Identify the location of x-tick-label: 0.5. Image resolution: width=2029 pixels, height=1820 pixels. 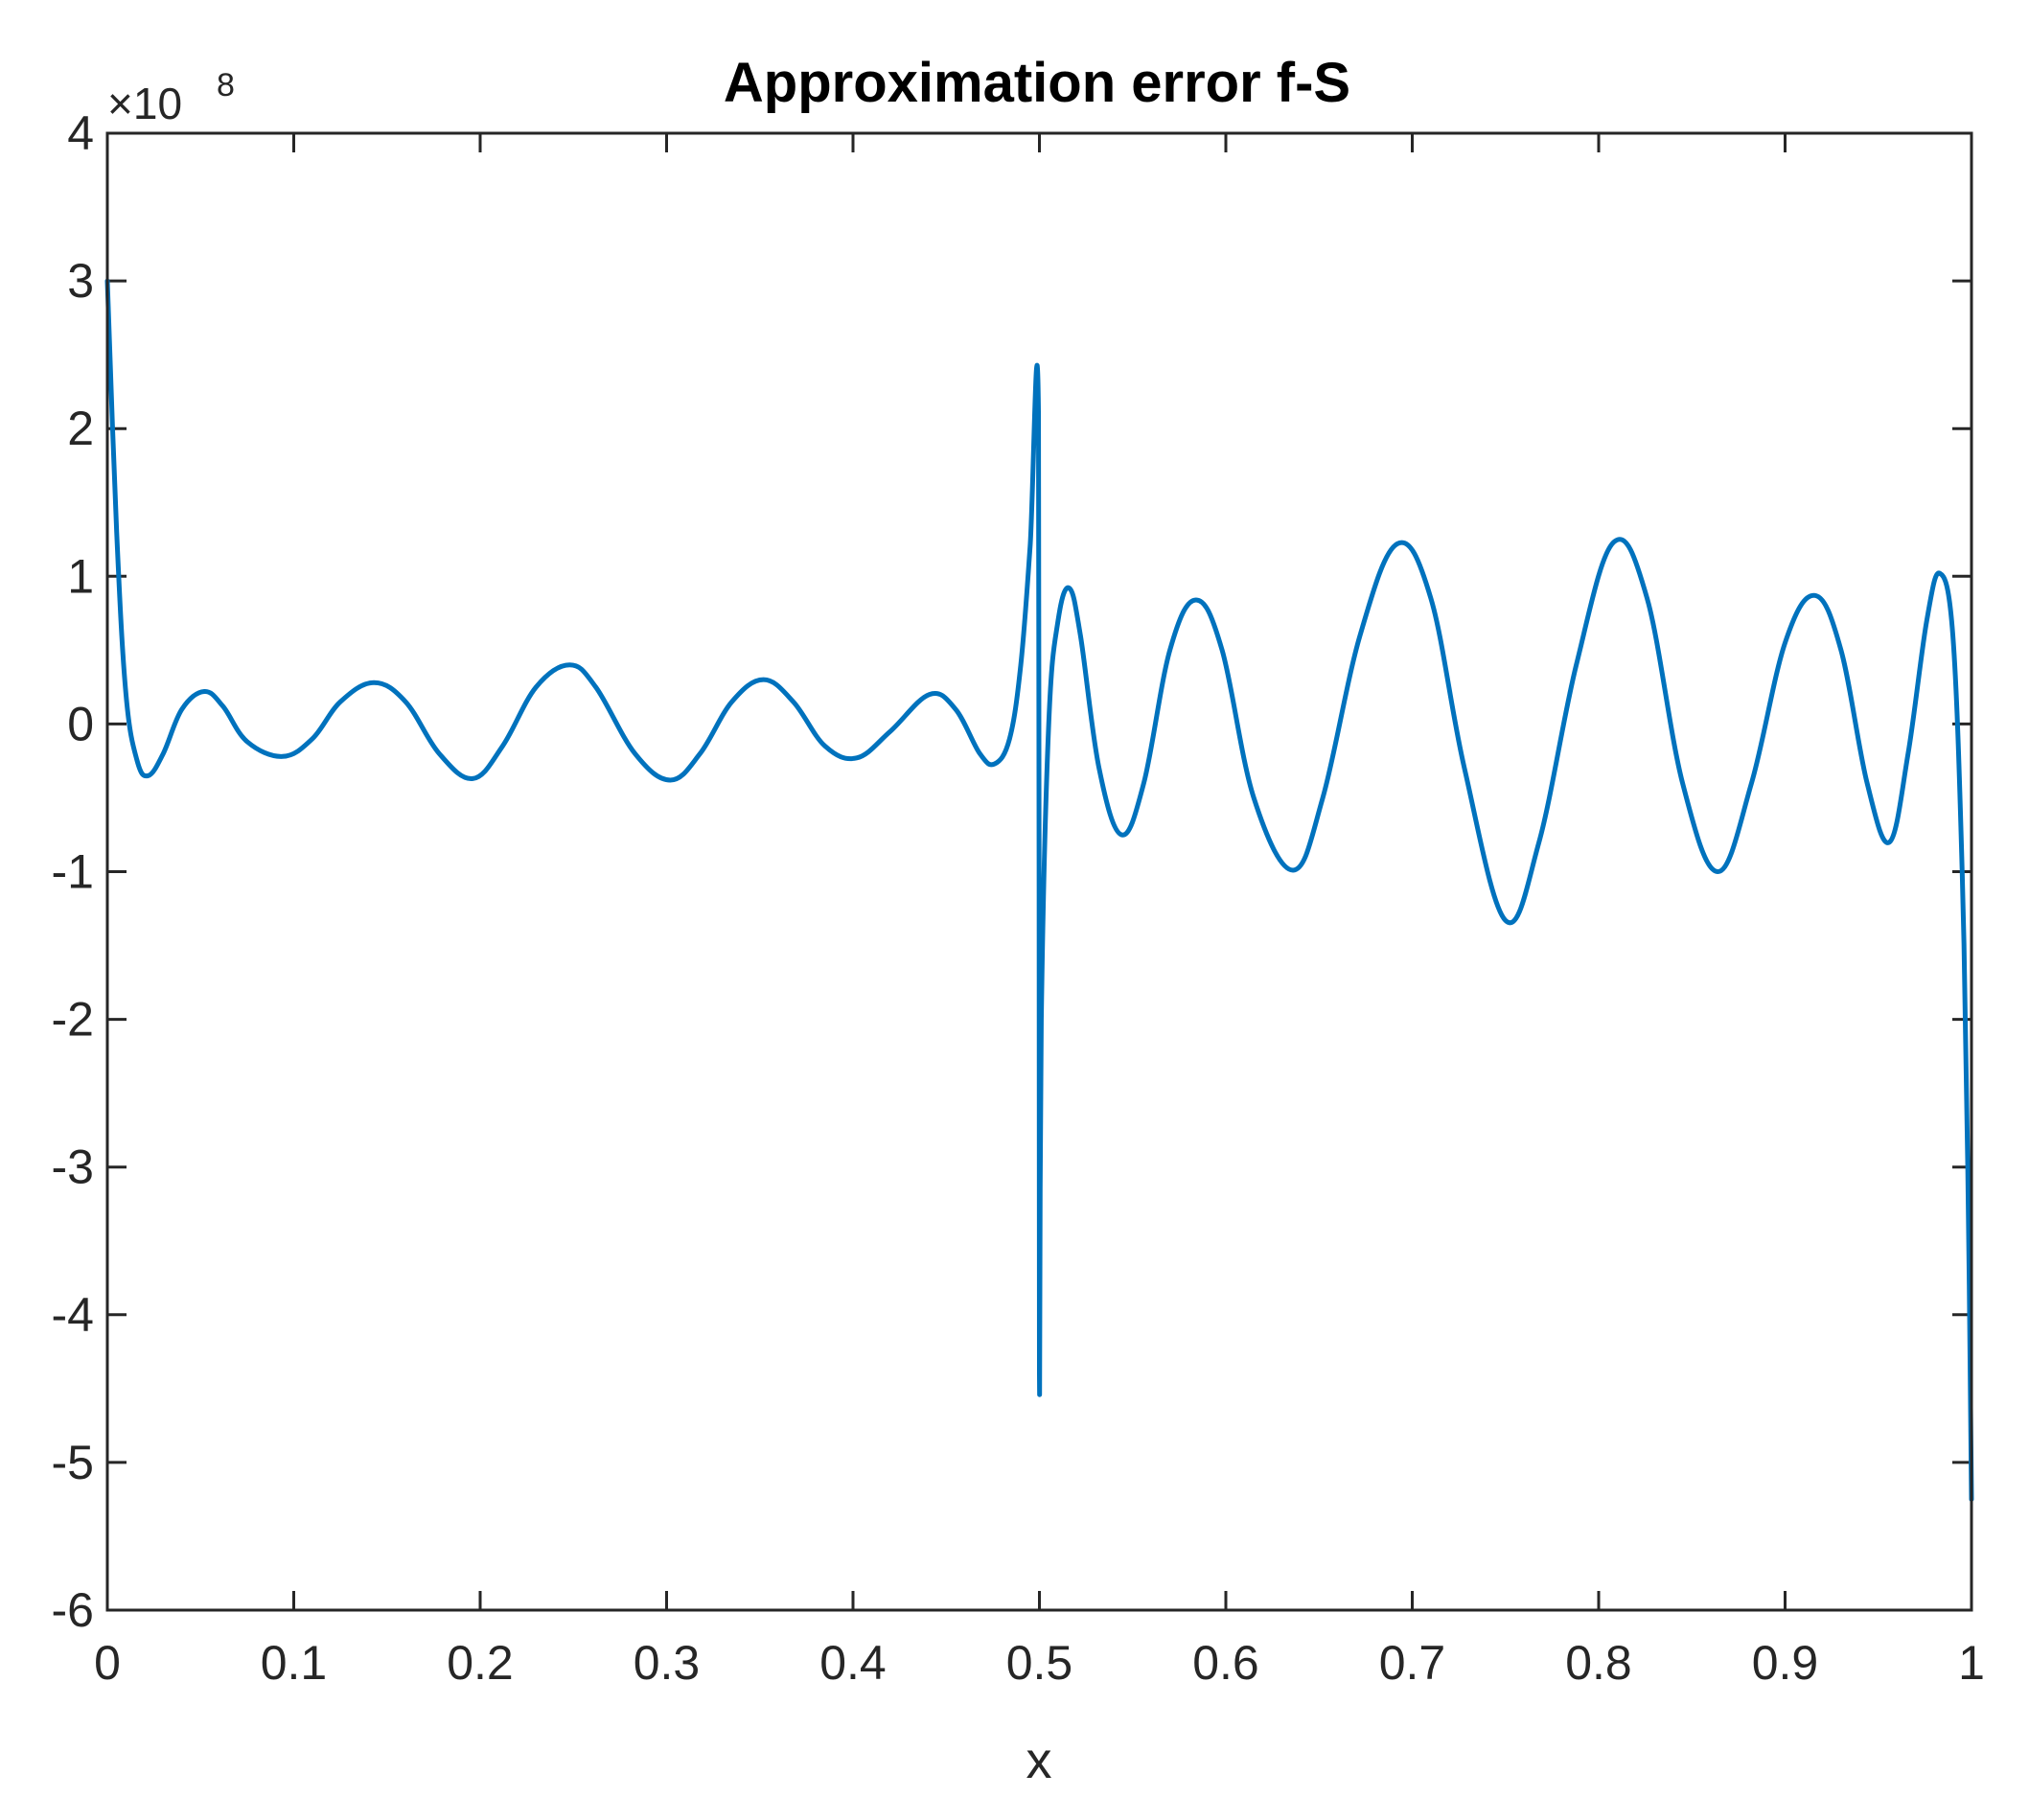
(1039, 1663).